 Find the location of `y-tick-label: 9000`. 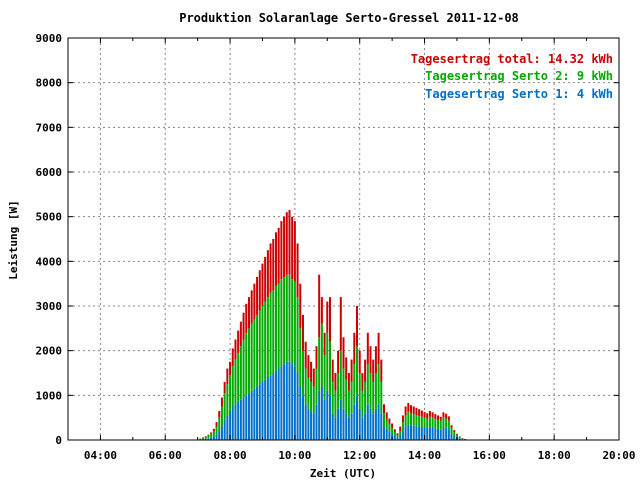

y-tick-label: 9000 is located at coordinates (49, 38).